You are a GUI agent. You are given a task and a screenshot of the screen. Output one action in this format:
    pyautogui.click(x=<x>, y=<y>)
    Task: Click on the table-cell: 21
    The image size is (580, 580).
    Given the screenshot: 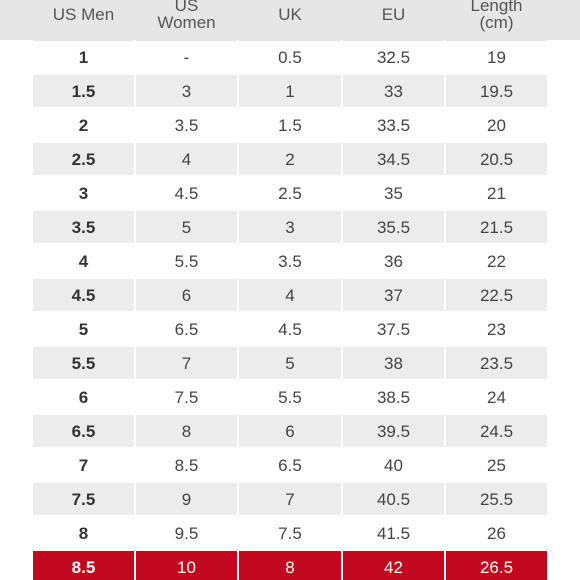 What is the action you would take?
    pyautogui.click(x=496, y=193)
    